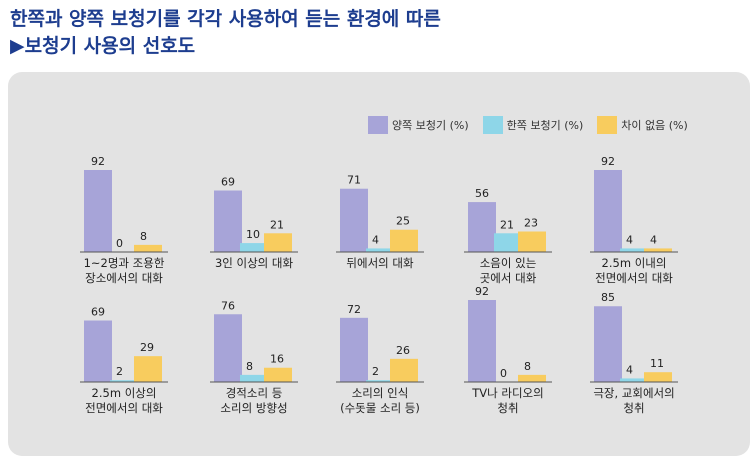 The width and height of the screenshot is (756, 463). What do you see at coordinates (278, 374) in the screenshot?
I see `bar-7-none` at bounding box center [278, 374].